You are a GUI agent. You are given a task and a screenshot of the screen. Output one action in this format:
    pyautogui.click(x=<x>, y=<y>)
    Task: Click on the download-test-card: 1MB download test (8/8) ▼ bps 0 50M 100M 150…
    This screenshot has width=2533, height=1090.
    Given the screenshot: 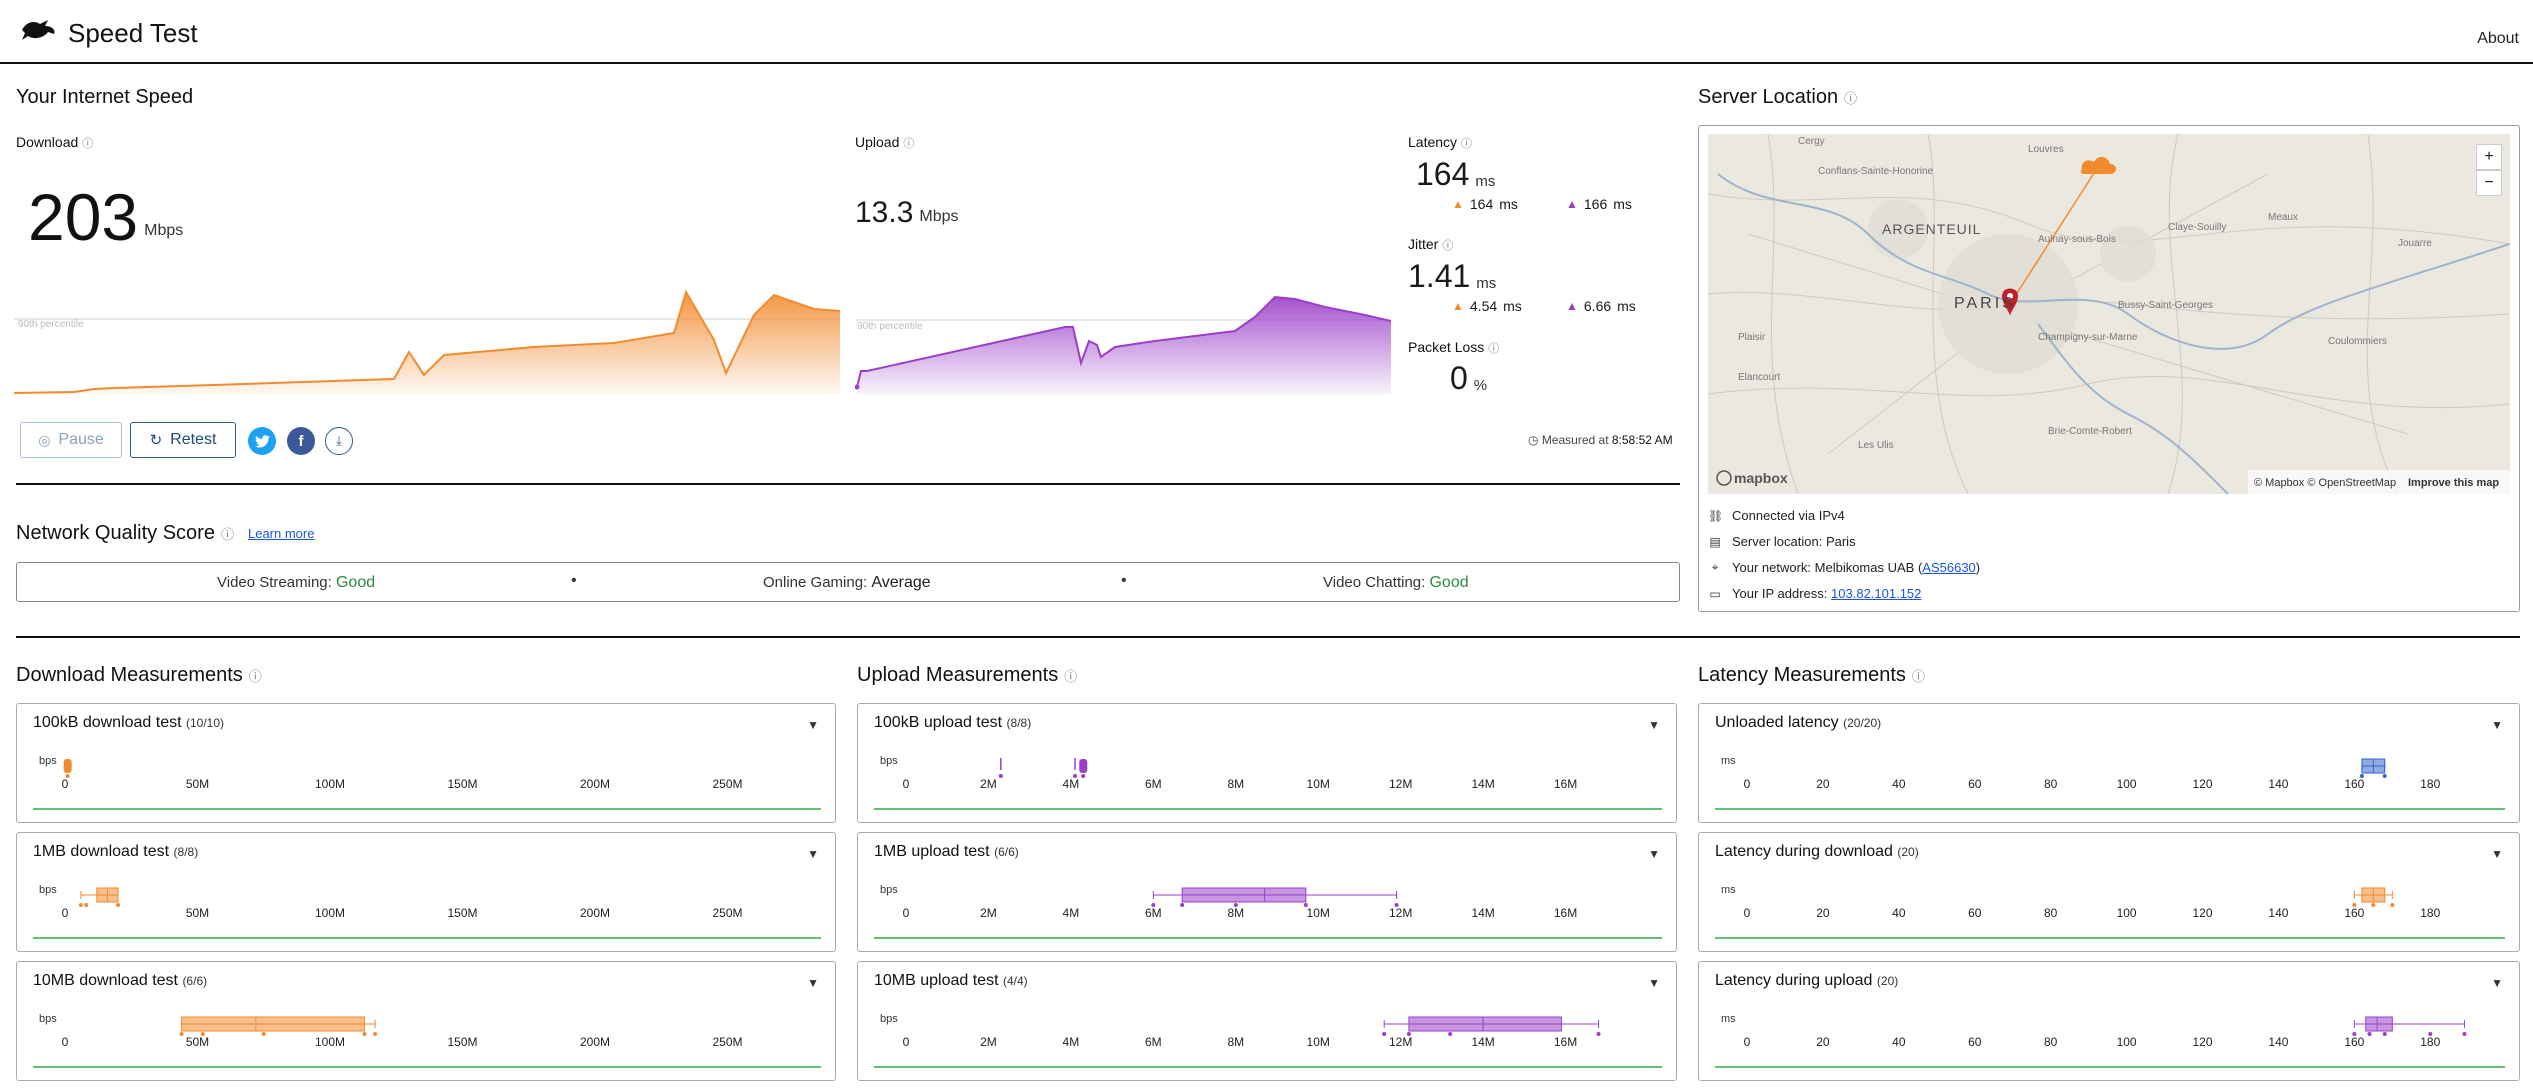 What is the action you would take?
    pyautogui.click(x=426, y=892)
    